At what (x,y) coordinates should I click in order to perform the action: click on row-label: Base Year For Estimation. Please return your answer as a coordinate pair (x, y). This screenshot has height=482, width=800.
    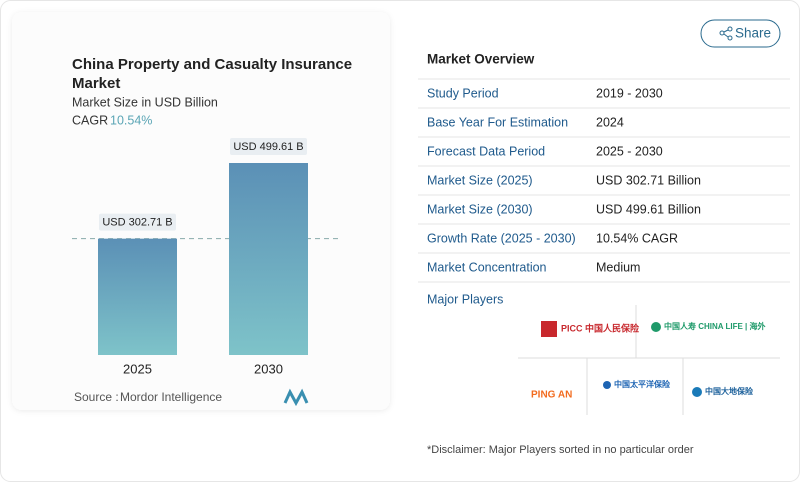
    Looking at the image, I should click on (497, 122).